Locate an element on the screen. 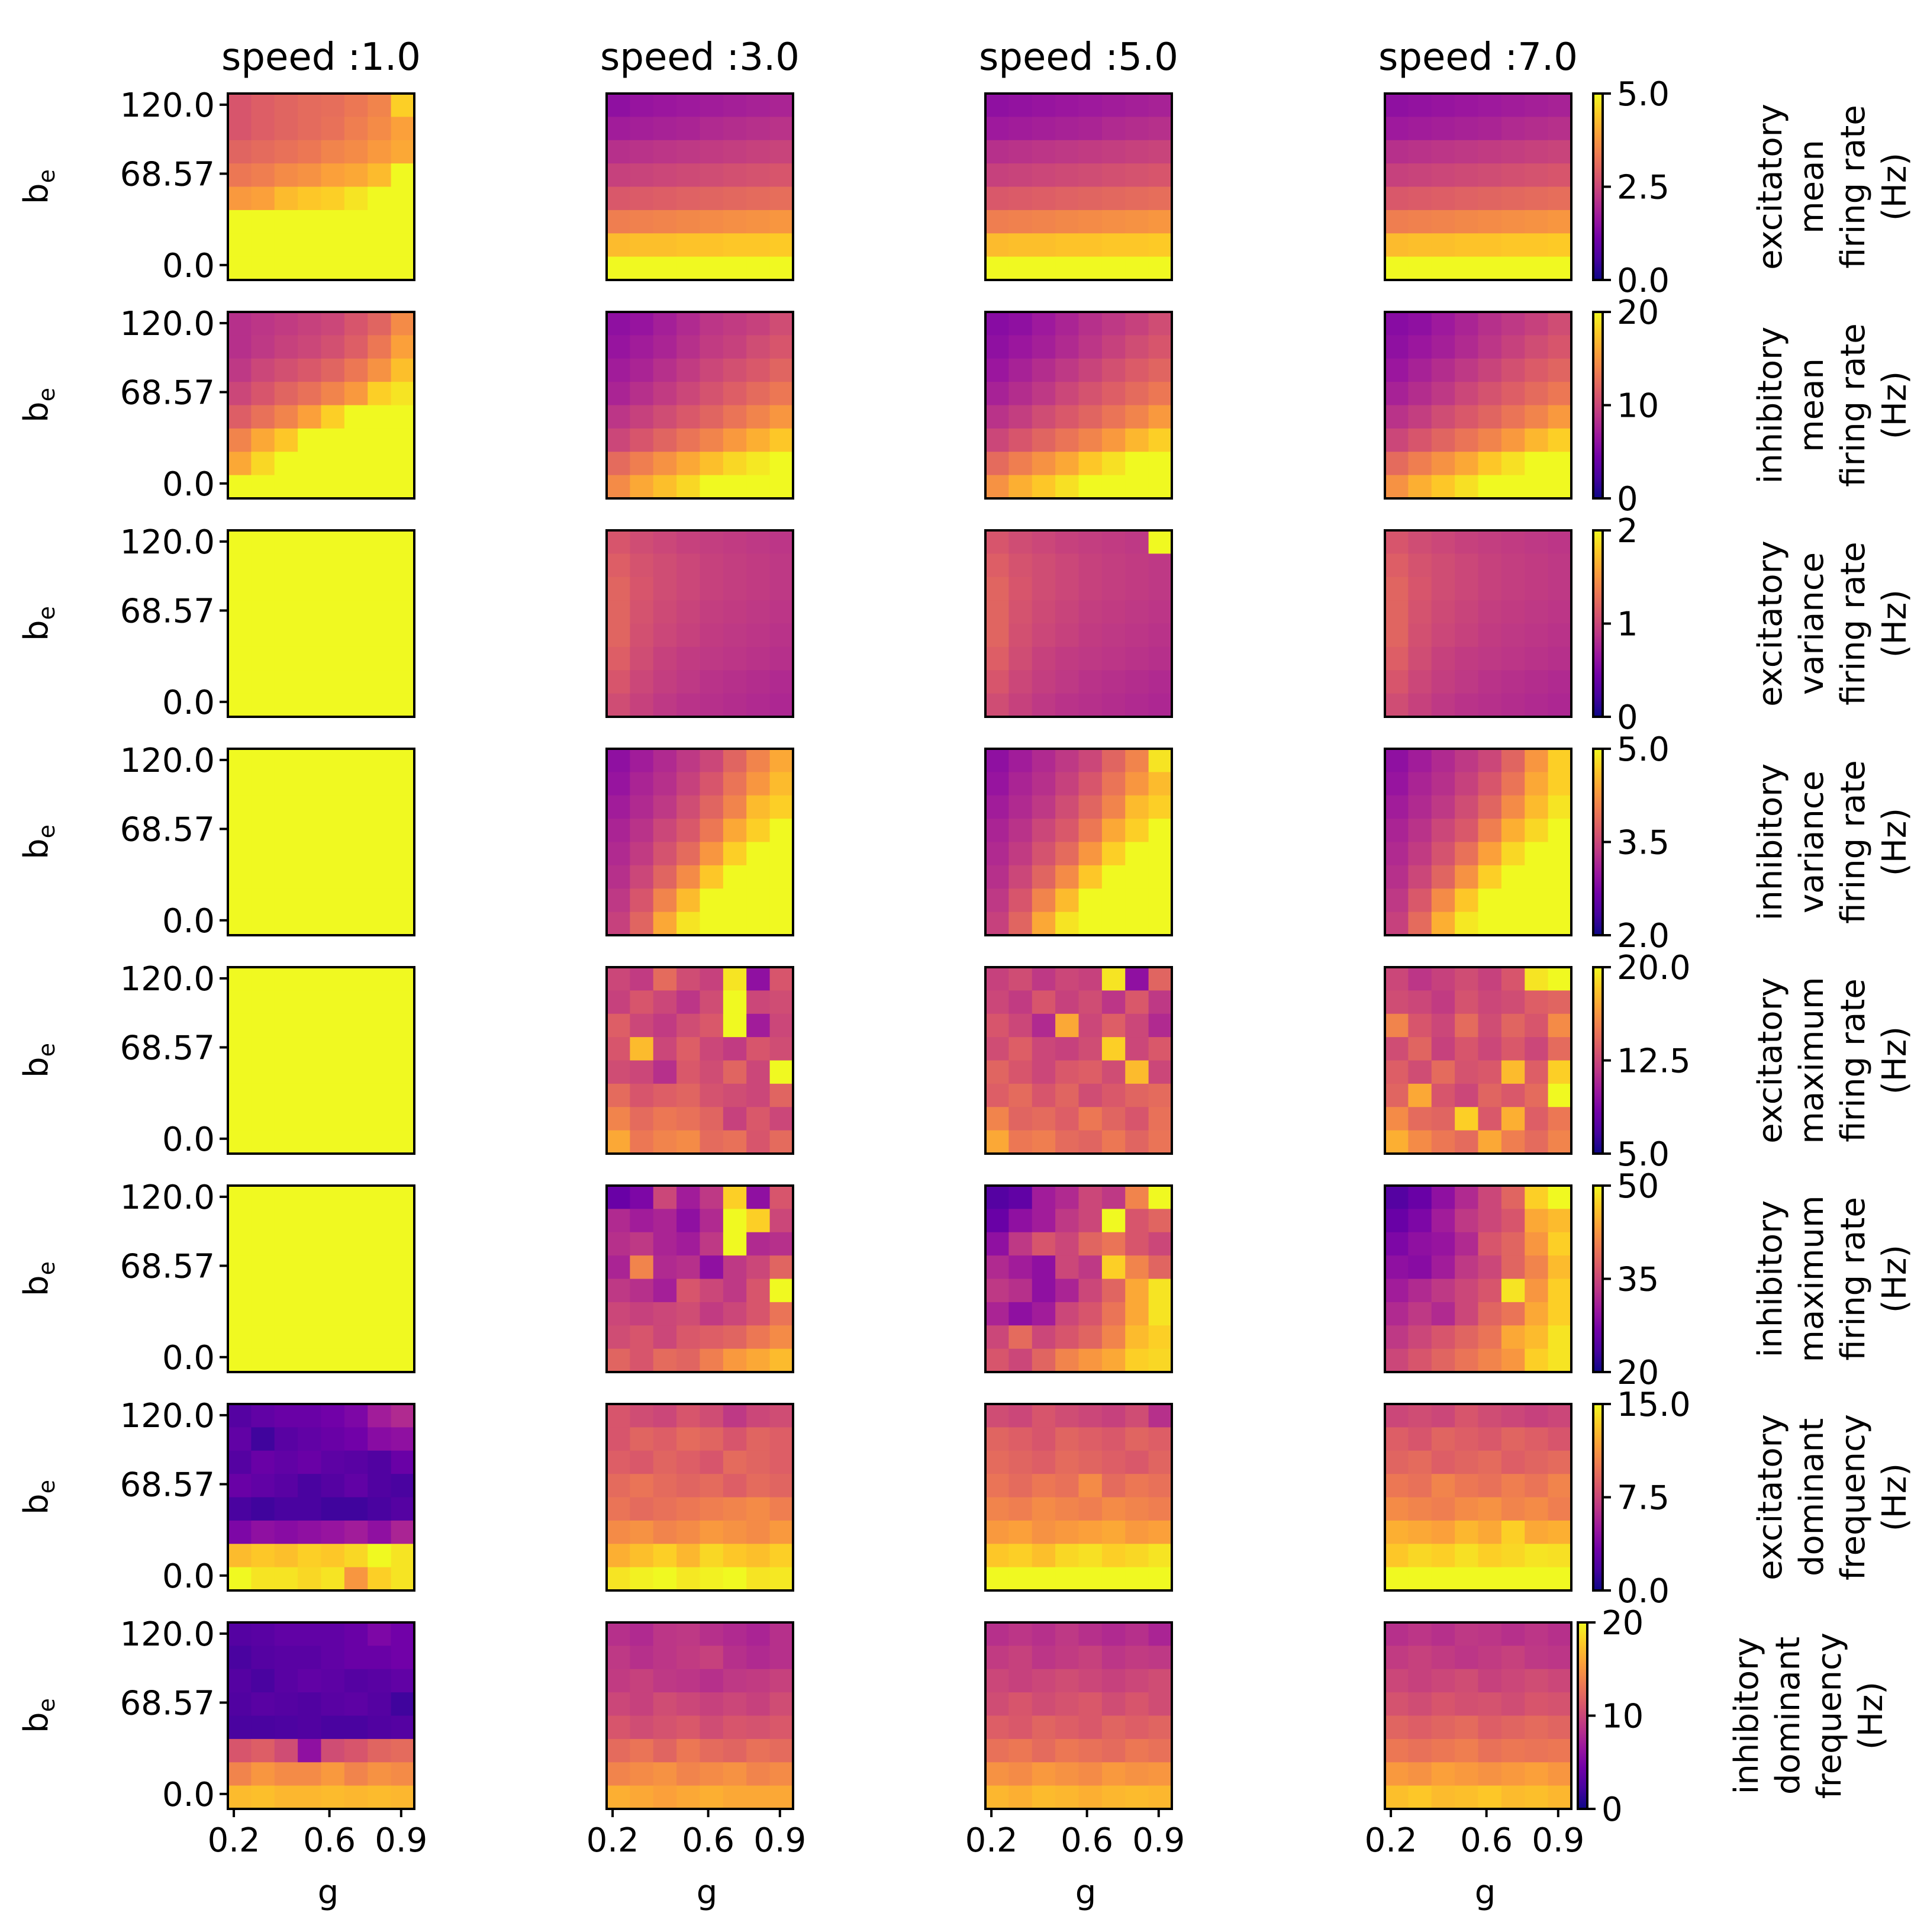 The width and height of the screenshot is (1927, 1932). colorbar-tick-label: 2.0 is located at coordinates (1643, 936).